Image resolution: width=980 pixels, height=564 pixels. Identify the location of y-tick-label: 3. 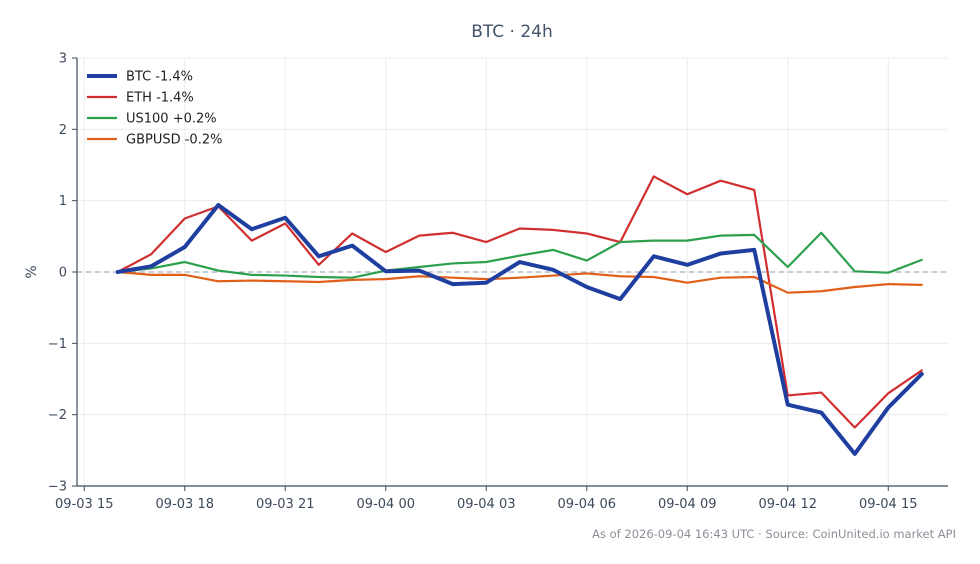
(63, 59).